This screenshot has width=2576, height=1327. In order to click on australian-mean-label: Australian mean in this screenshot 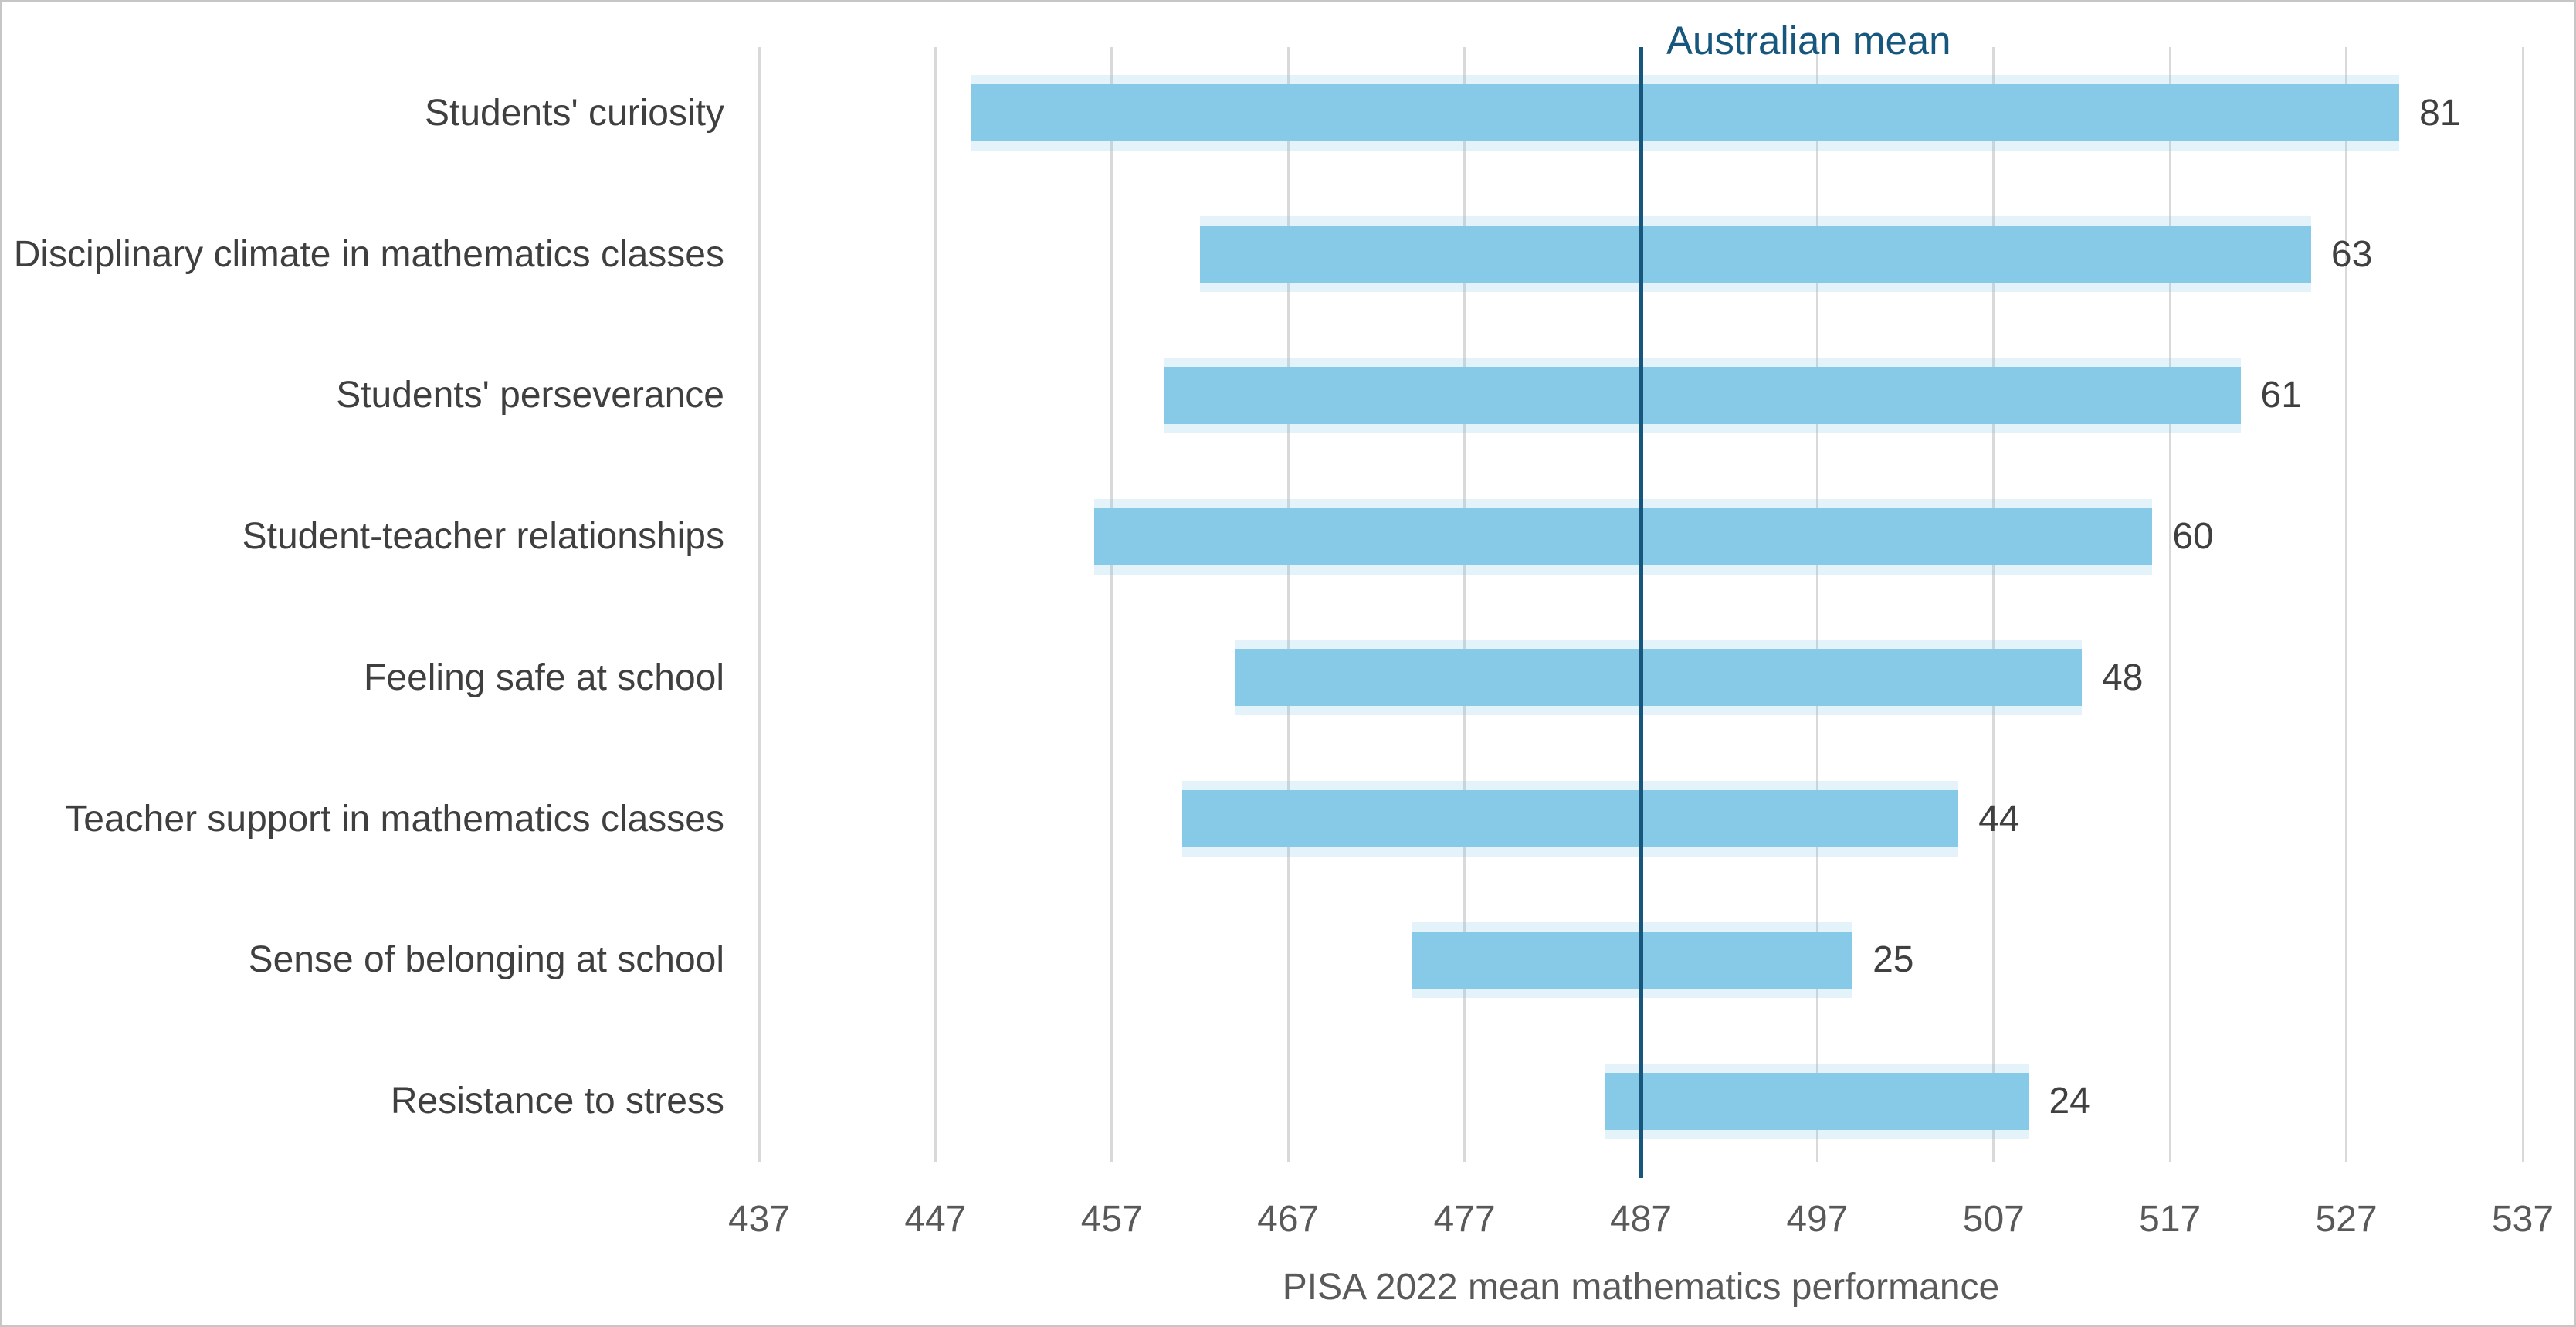, I will do `click(1808, 41)`.